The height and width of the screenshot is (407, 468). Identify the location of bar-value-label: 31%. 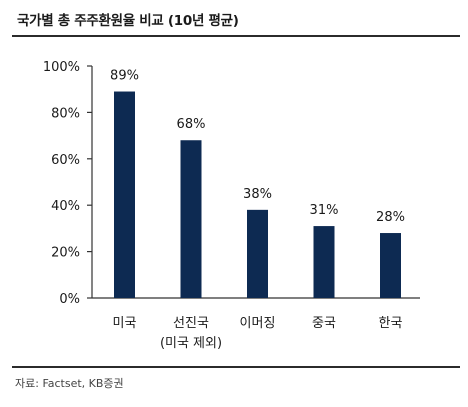
(324, 210).